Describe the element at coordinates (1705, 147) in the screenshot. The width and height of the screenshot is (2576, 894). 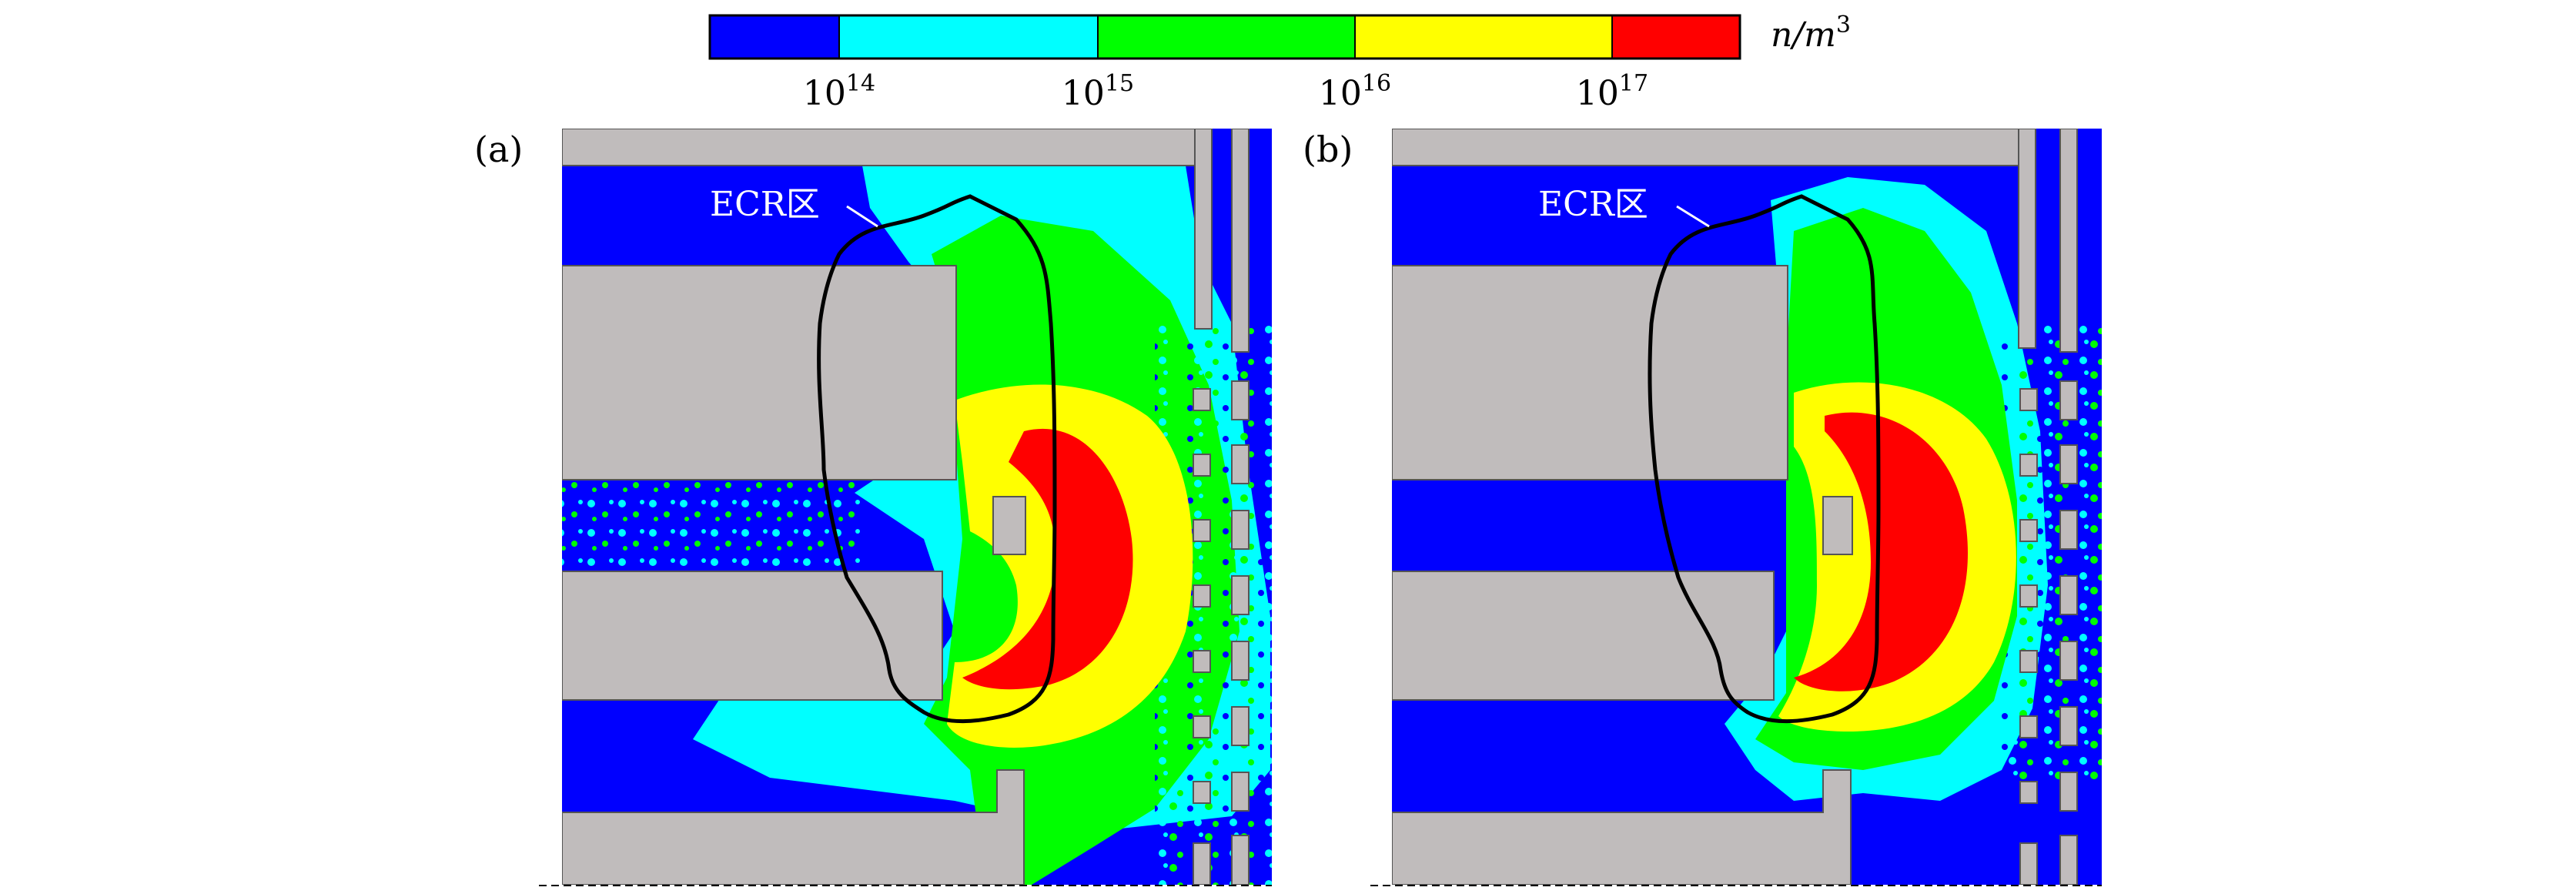
I see `panel-b-top-wall` at that location.